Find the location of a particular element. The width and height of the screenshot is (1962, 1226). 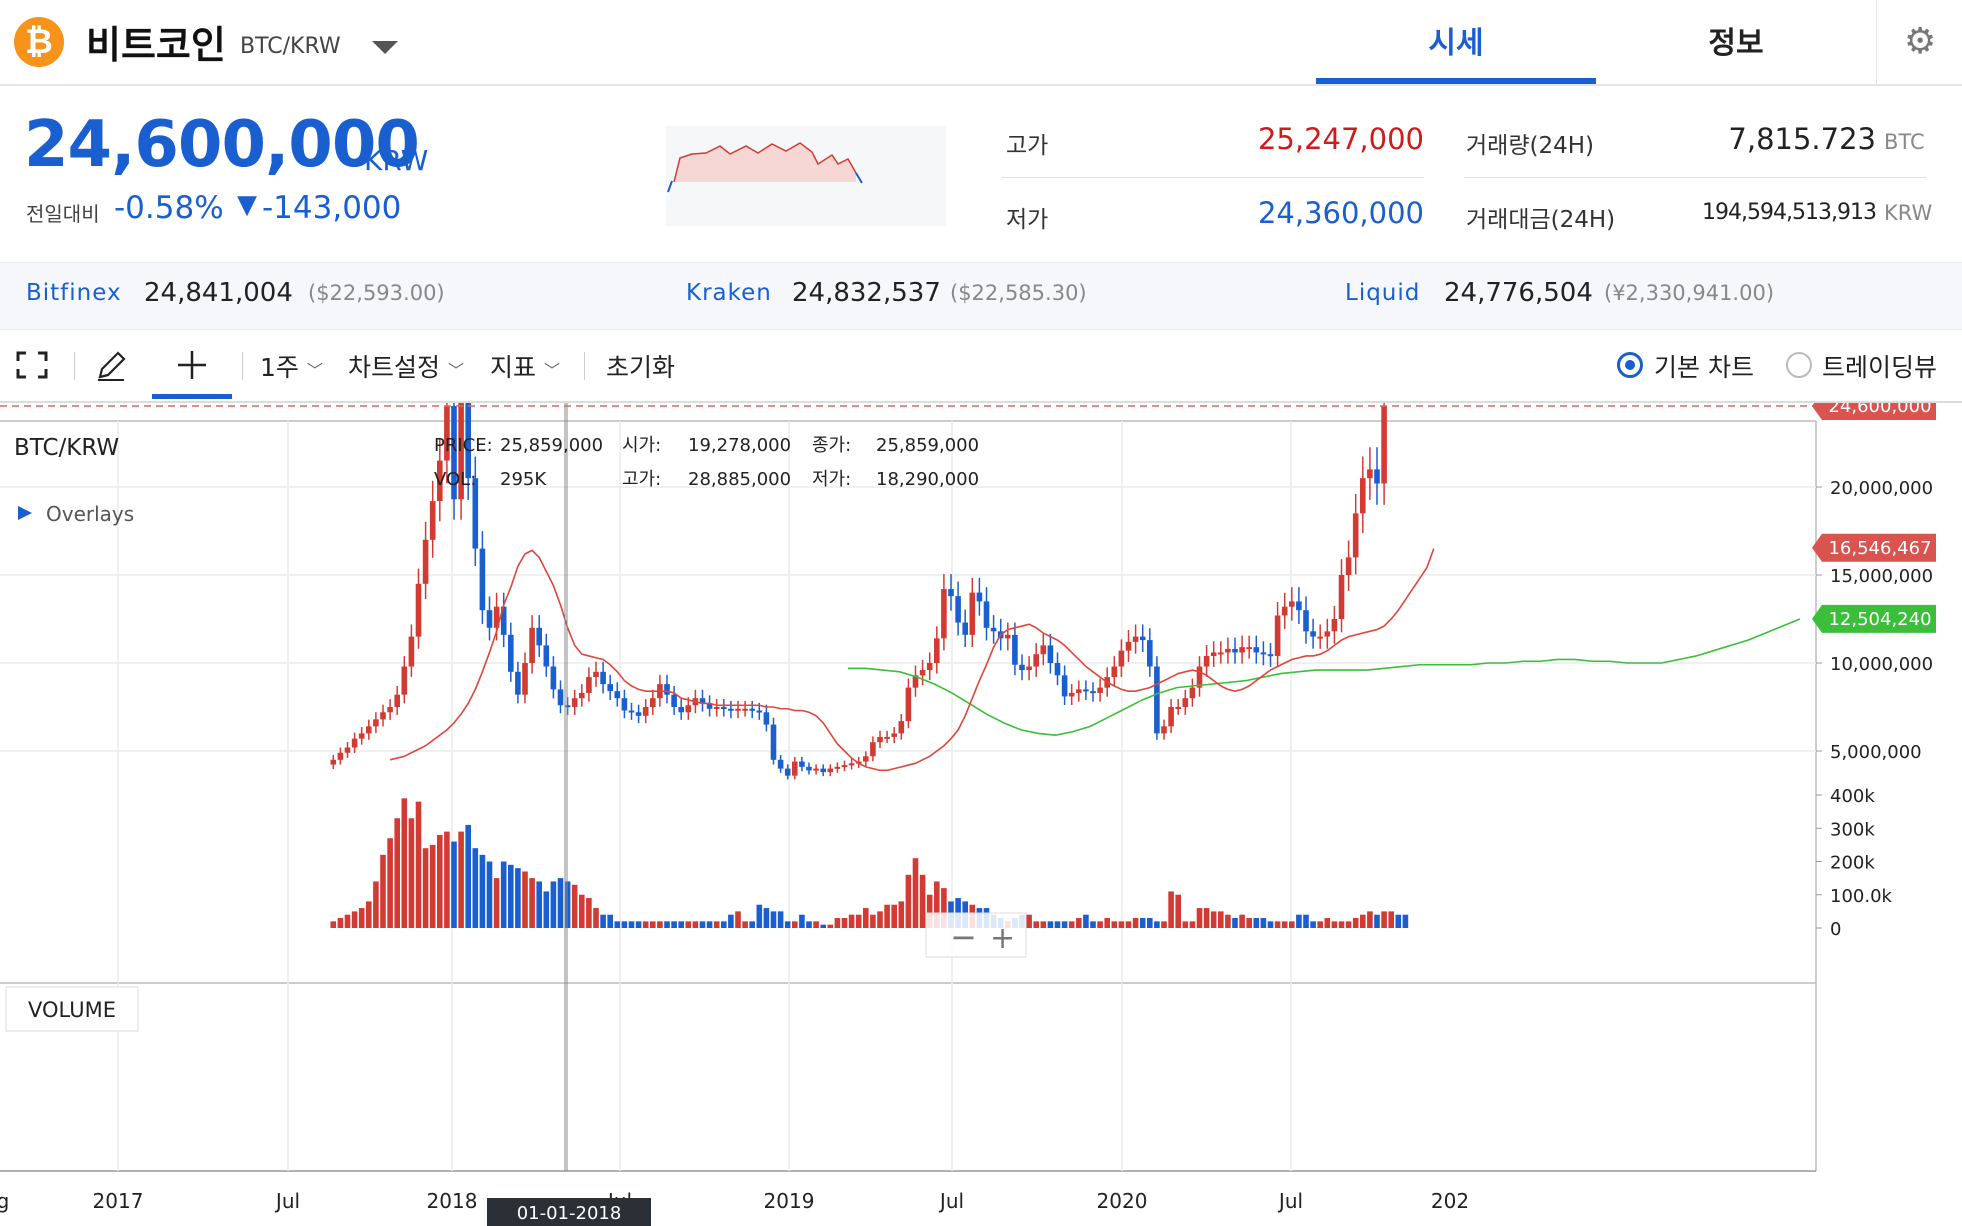

zoom-in-button: + is located at coordinates (1002, 938).